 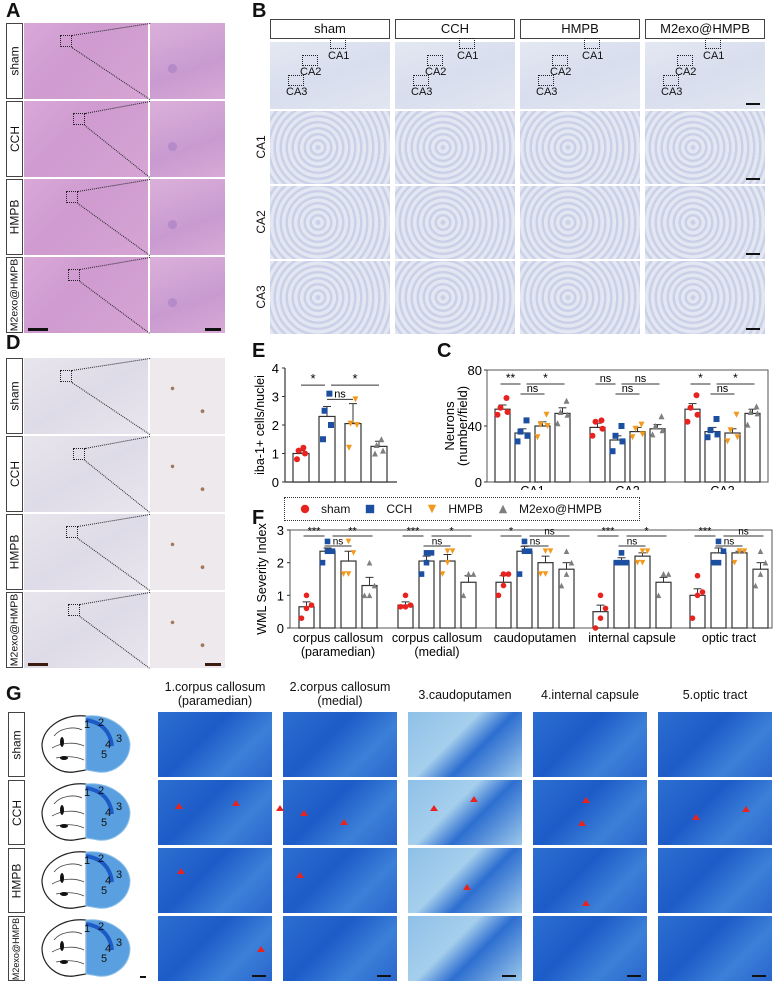 I want to click on column-title-2: 2.corpus callosum (medial), so click(x=340, y=694).